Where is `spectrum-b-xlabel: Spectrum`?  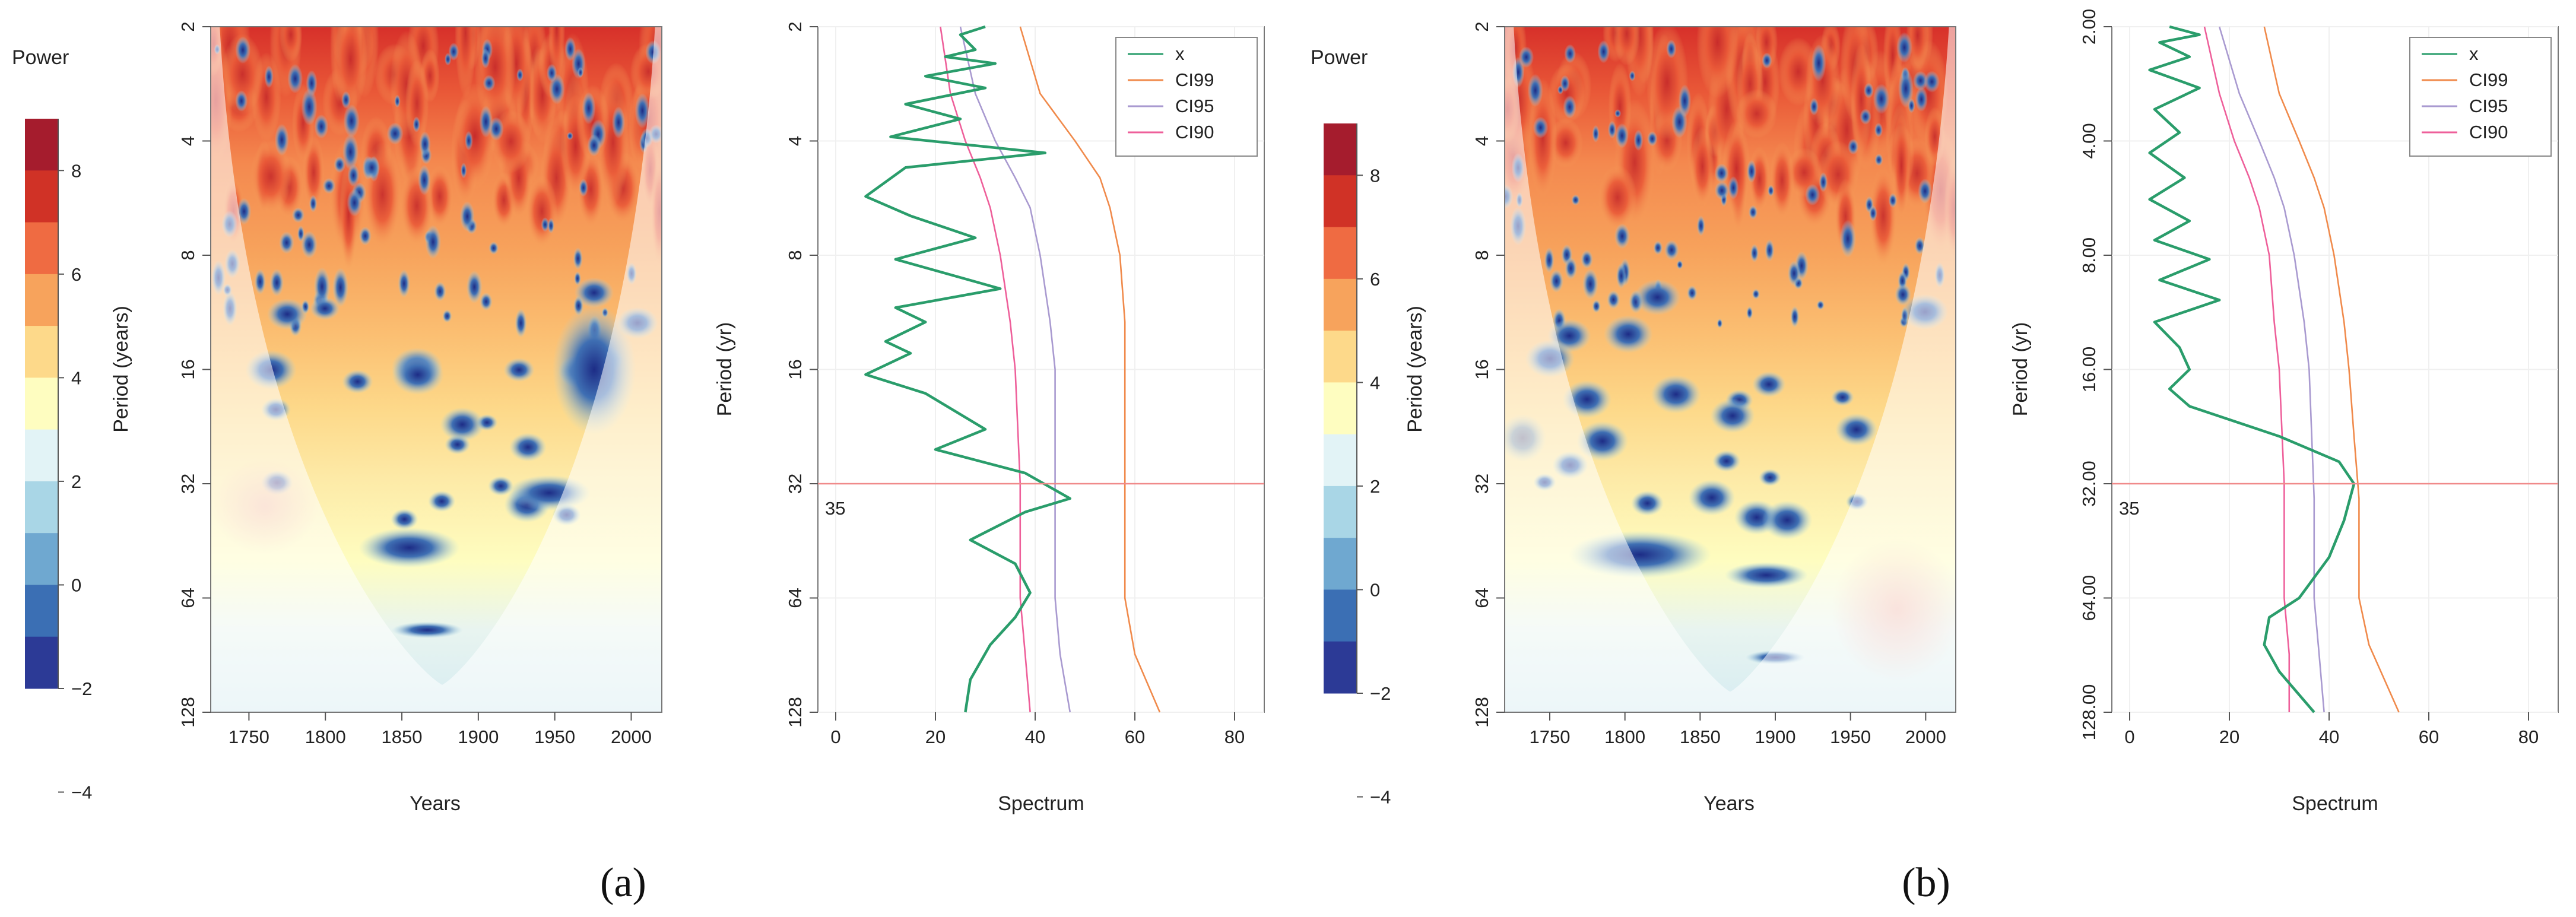 spectrum-b-xlabel: Spectrum is located at coordinates (2335, 803).